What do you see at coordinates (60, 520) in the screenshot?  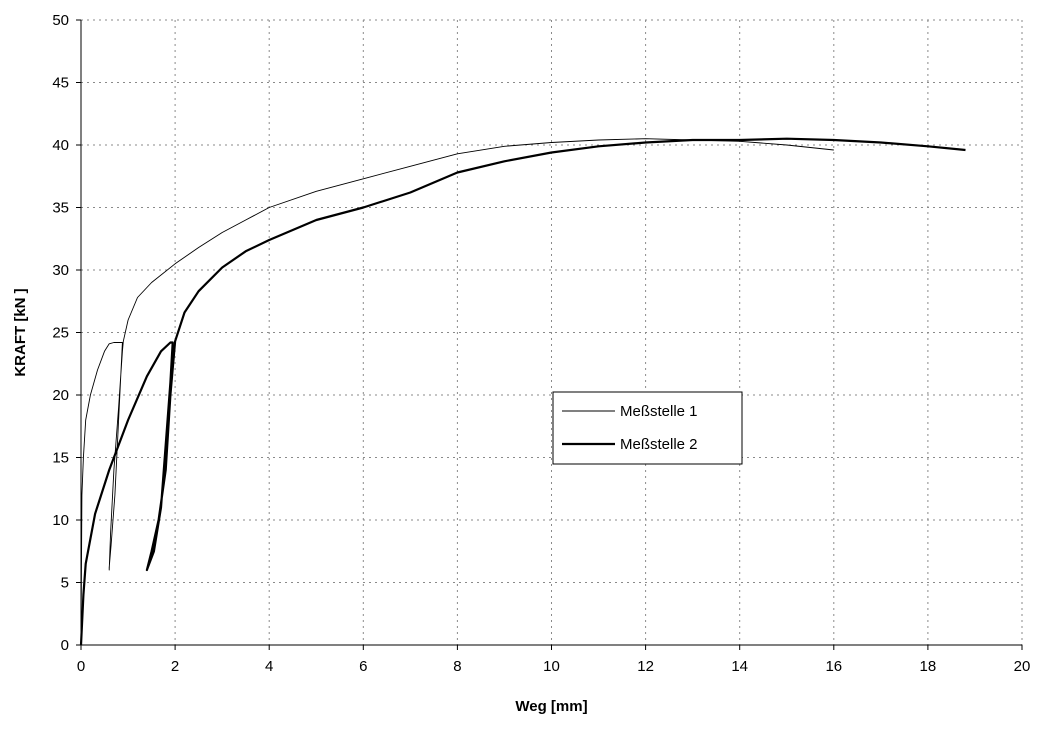 I see `y-tick-label: 10` at bounding box center [60, 520].